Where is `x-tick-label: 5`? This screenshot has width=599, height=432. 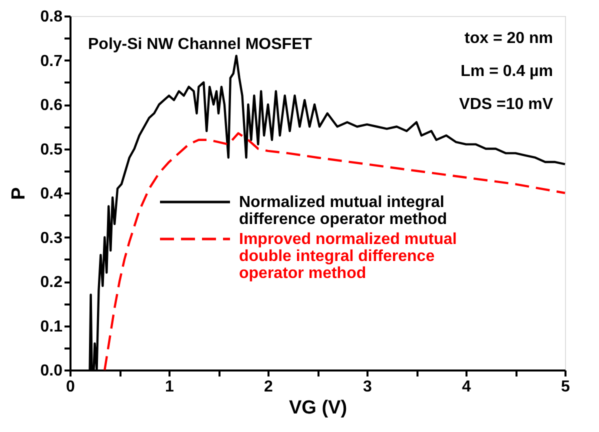
x-tick-label: 5 is located at coordinates (565, 387).